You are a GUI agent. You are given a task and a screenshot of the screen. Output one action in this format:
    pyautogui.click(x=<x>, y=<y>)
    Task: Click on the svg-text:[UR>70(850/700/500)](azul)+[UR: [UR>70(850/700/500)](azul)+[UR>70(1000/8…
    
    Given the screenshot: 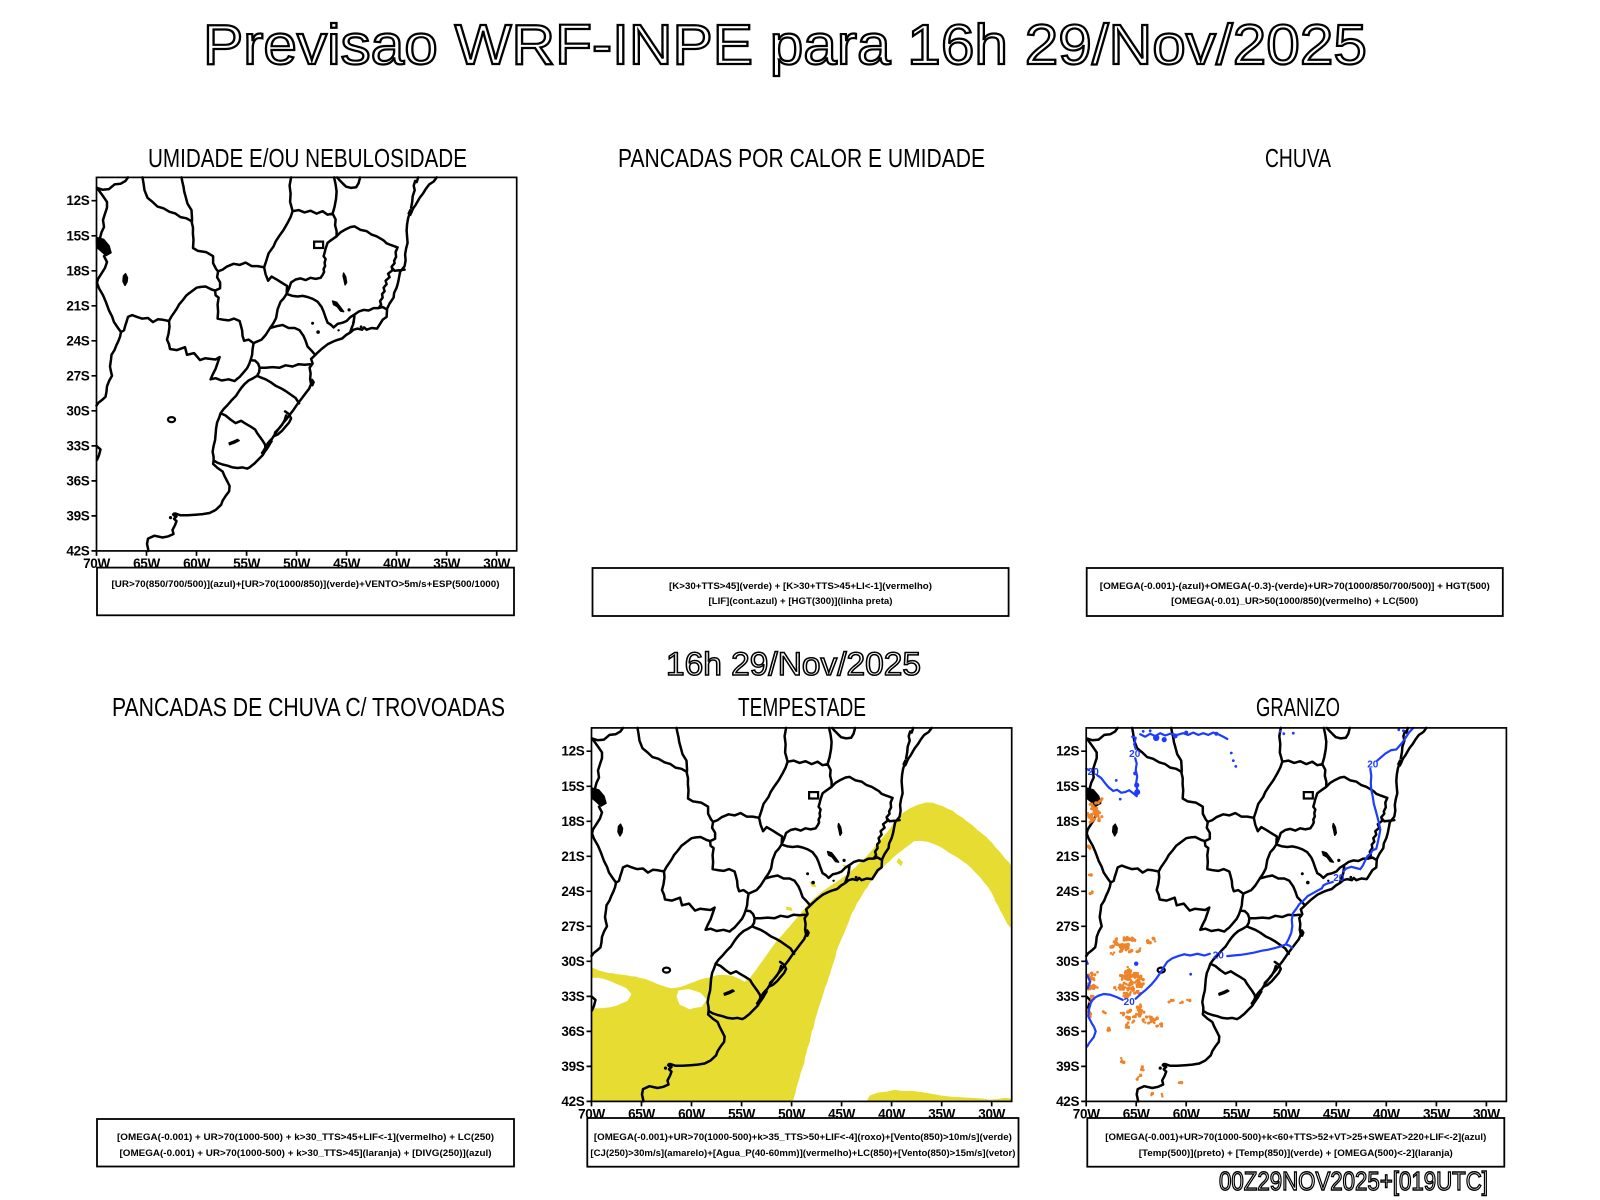 What is the action you would take?
    pyautogui.click(x=306, y=584)
    